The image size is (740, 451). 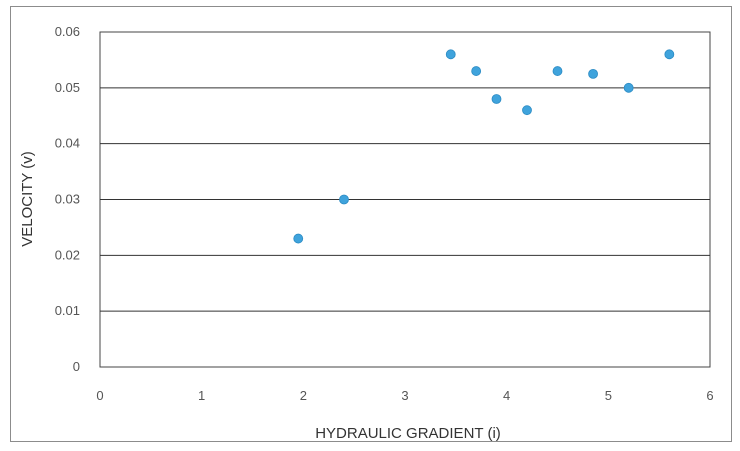 I want to click on y-axis-ticks: 0 0.01 0.02 0.03 0.04 0.05 0.06, so click(x=67, y=199).